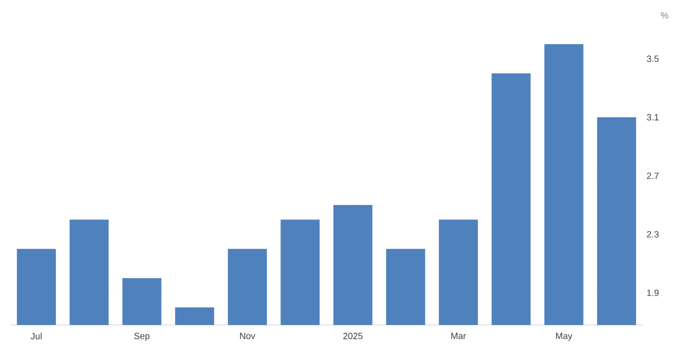 The height and width of the screenshot is (350, 678). Describe the element at coordinates (248, 336) in the screenshot. I see `x-tick-label: Nov` at that location.